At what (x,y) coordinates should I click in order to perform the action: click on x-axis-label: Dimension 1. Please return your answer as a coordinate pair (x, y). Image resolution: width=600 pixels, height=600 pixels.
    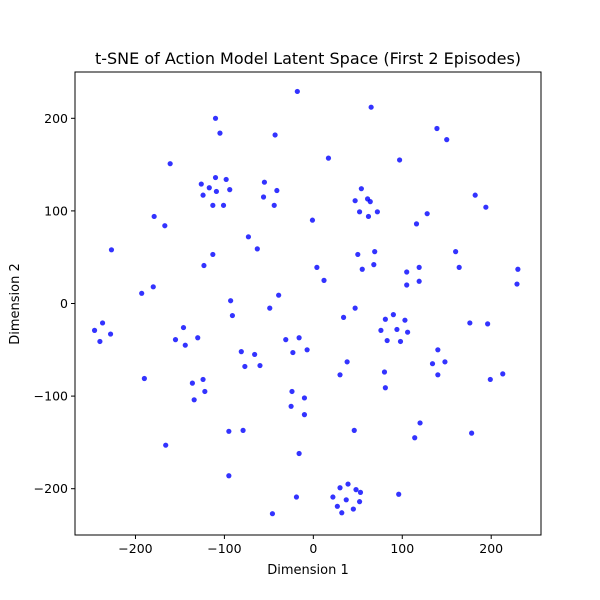
    Looking at the image, I should click on (308, 570).